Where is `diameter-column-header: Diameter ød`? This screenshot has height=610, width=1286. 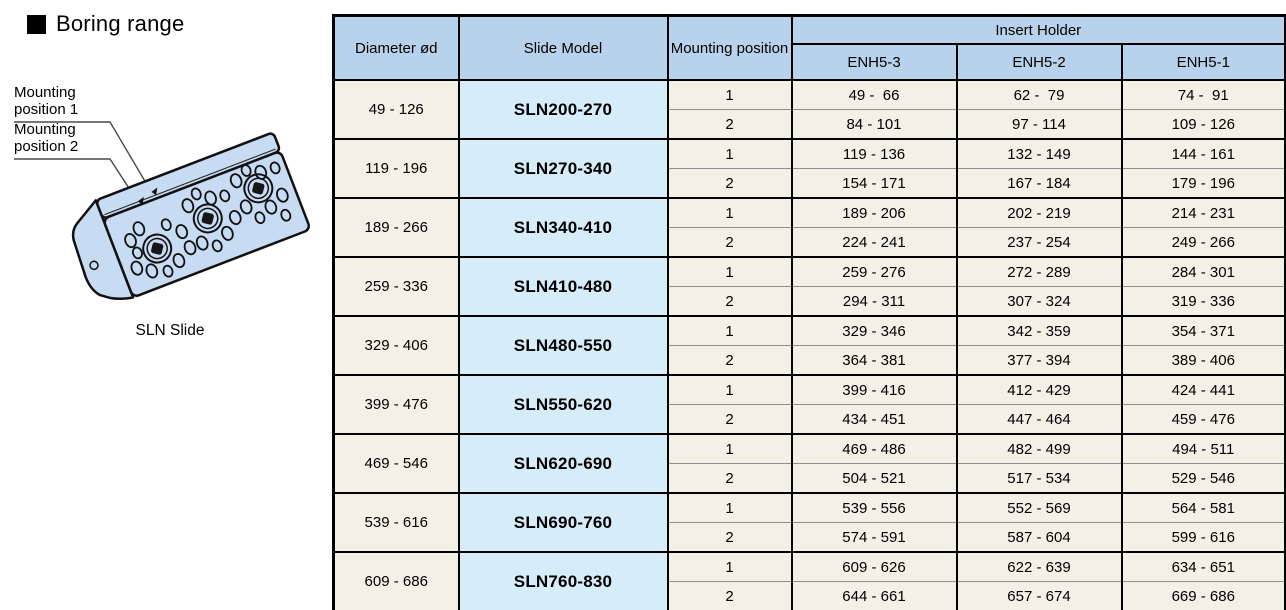 diameter-column-header: Diameter ød is located at coordinates (396, 47).